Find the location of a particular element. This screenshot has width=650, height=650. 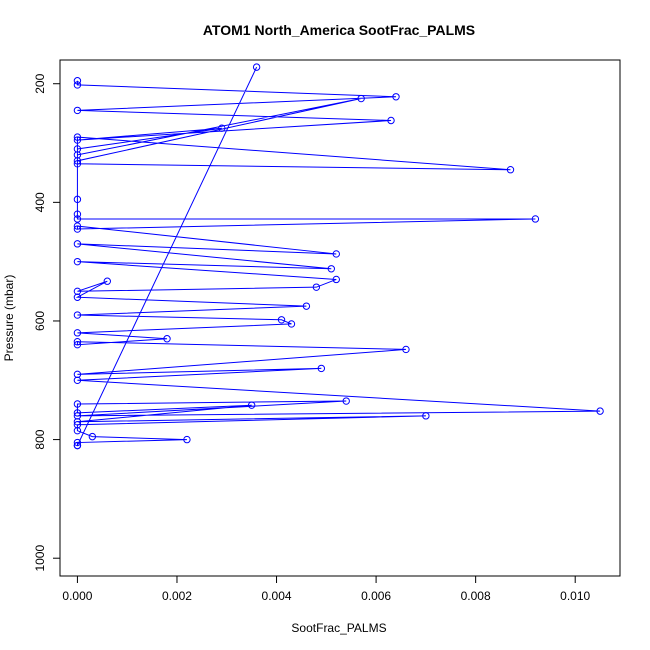

chart-title: ATOM1 North_America SootFrac_PALMS is located at coordinates (339, 30).